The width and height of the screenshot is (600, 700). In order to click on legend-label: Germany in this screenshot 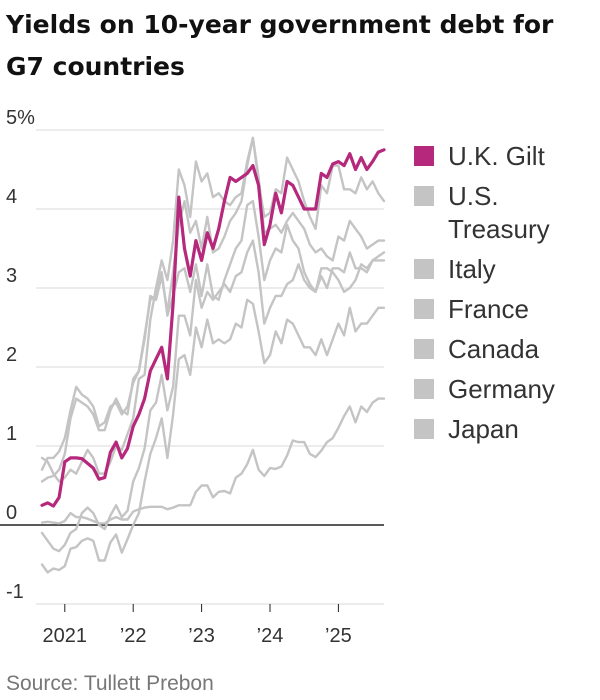, I will do `click(501, 389)`.